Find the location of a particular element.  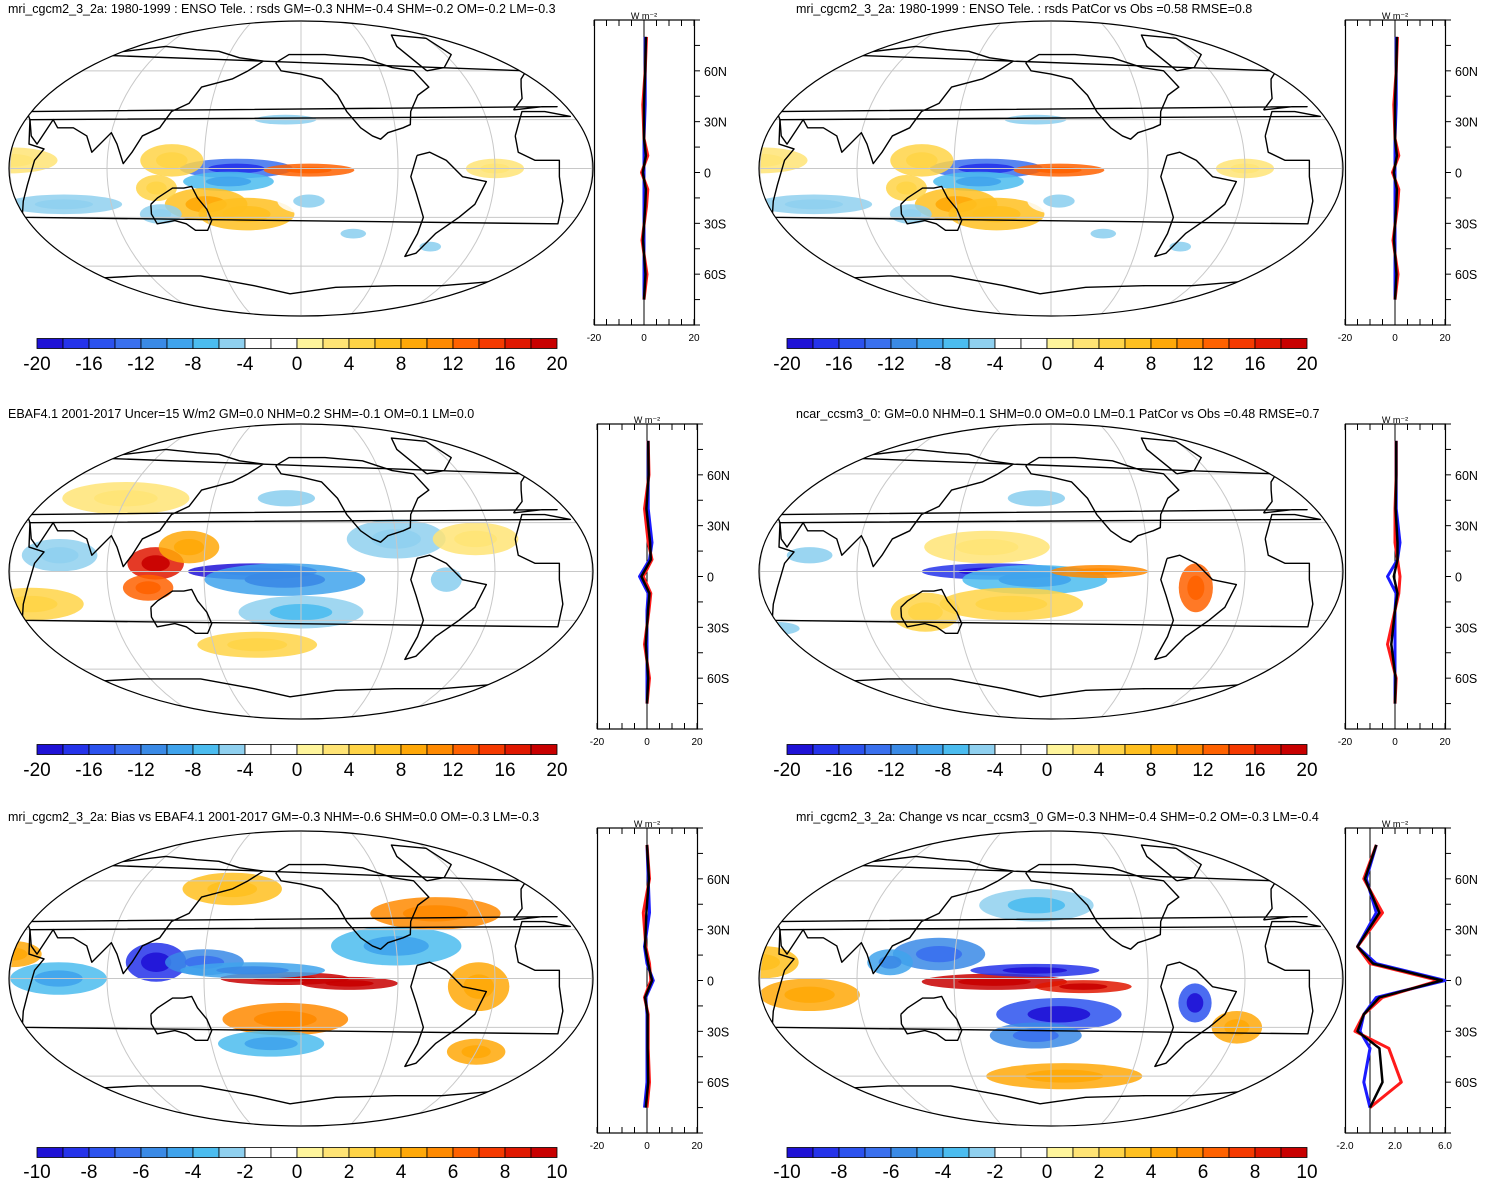

colorbar-p4 is located at coordinates (1047, 749).